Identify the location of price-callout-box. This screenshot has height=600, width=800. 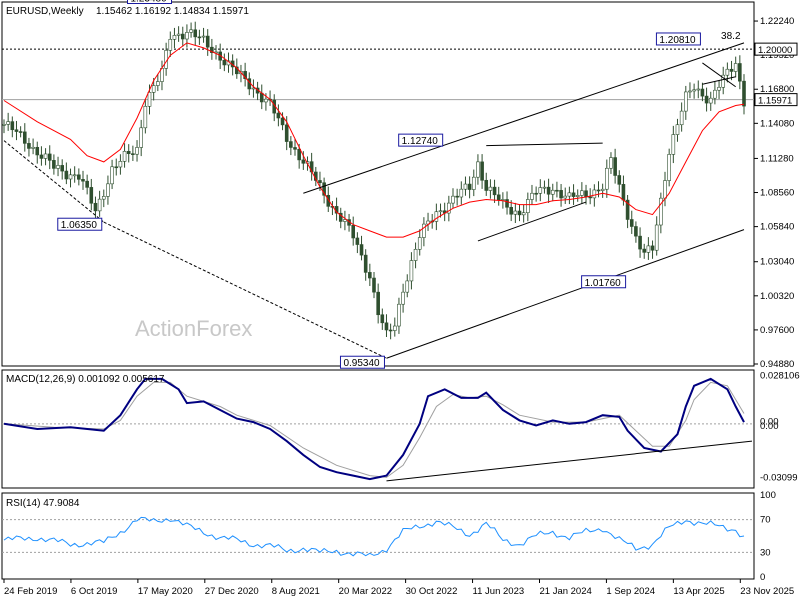
(80, 224).